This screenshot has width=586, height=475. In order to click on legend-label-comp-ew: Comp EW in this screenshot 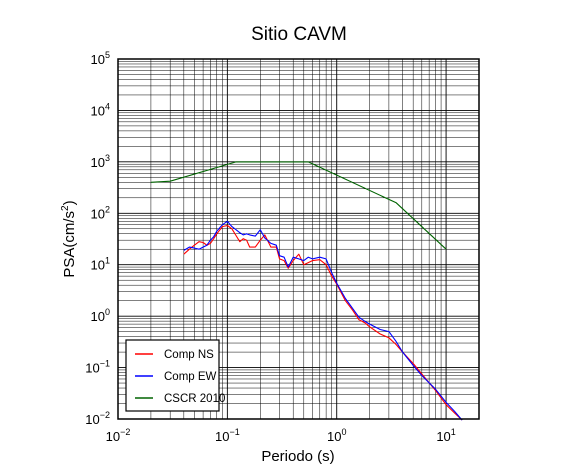, I will do `click(190, 377)`.